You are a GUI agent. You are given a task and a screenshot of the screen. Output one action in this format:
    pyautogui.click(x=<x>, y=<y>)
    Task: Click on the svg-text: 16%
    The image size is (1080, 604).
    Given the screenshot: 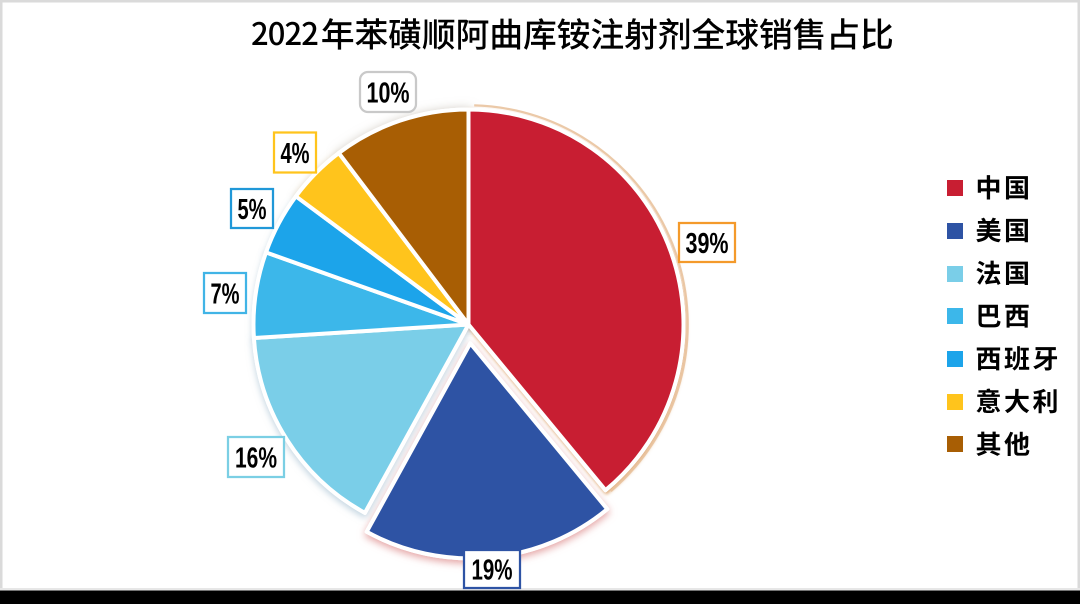 What is the action you would take?
    pyautogui.click(x=256, y=458)
    